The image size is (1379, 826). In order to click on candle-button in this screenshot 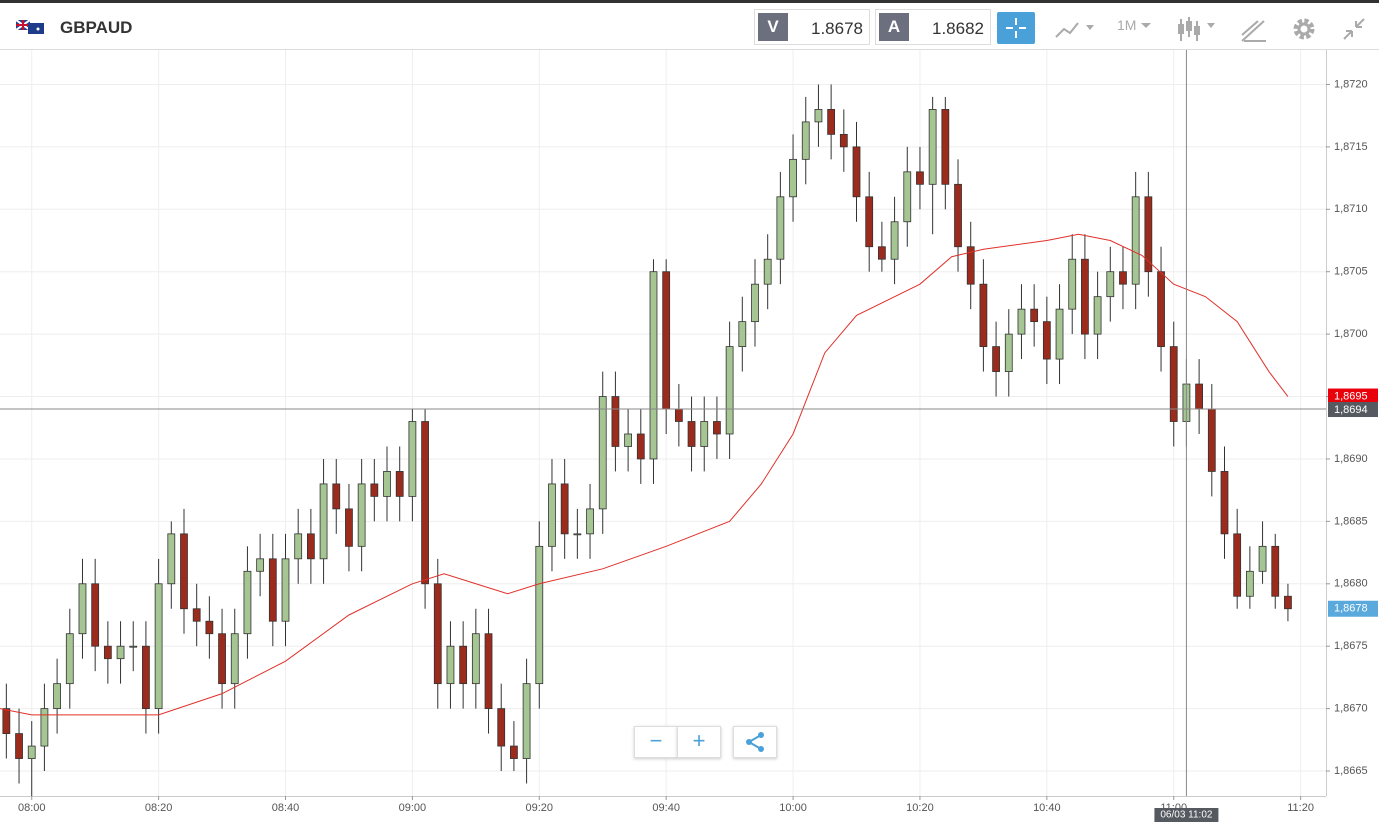, I will do `click(1200, 30)`.